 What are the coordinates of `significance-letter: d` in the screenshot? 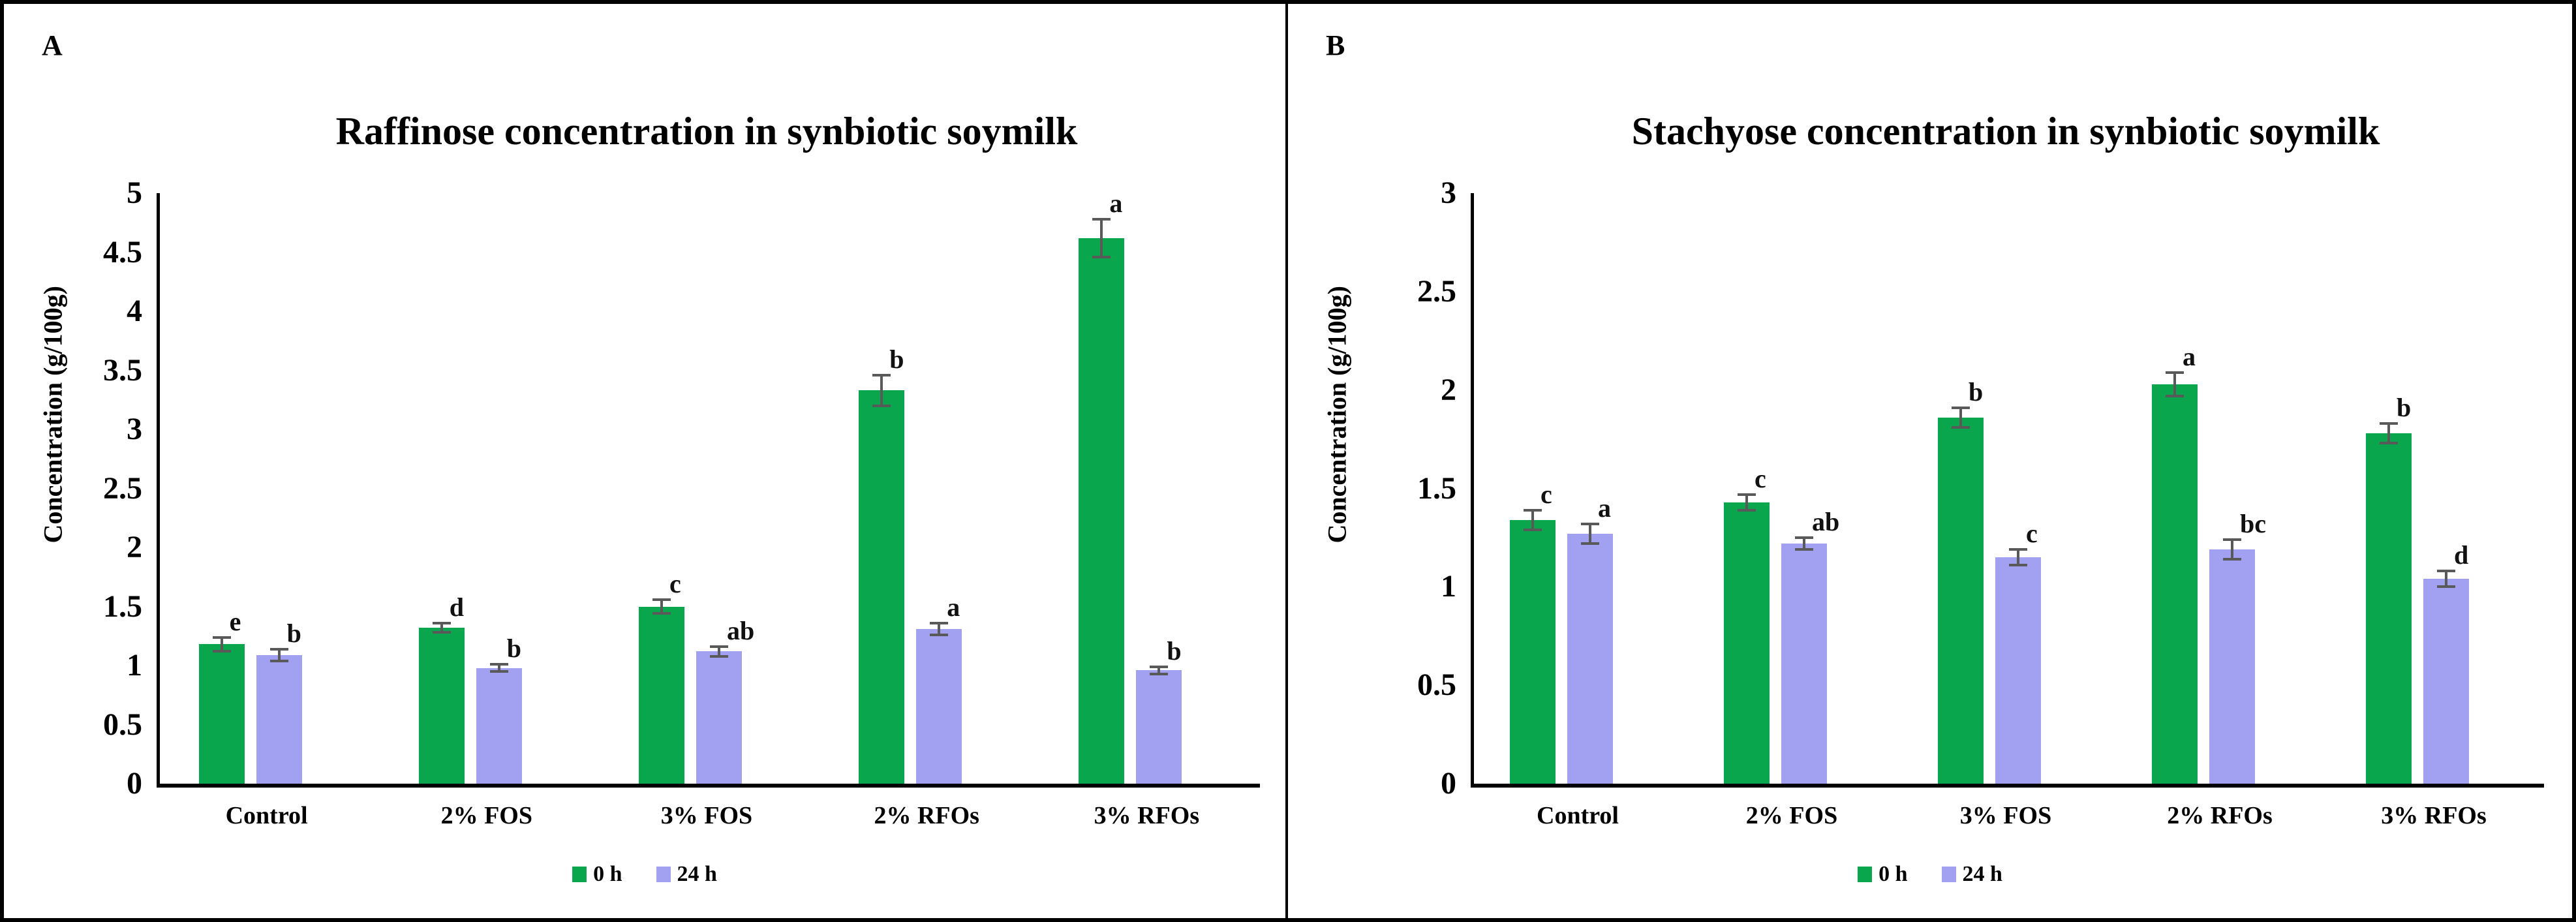 It's located at (457, 607).